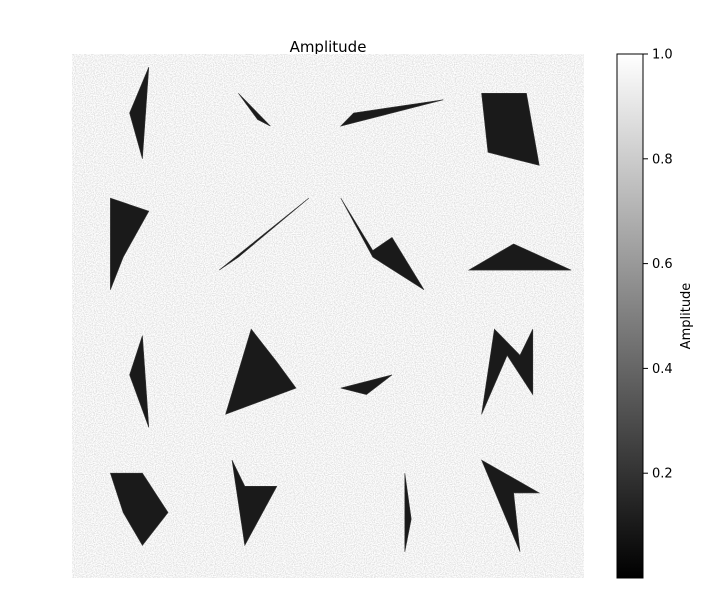 The width and height of the screenshot is (724, 609). What do you see at coordinates (662, 474) in the screenshot?
I see `colorbar-tick-label: 0.2` at bounding box center [662, 474].